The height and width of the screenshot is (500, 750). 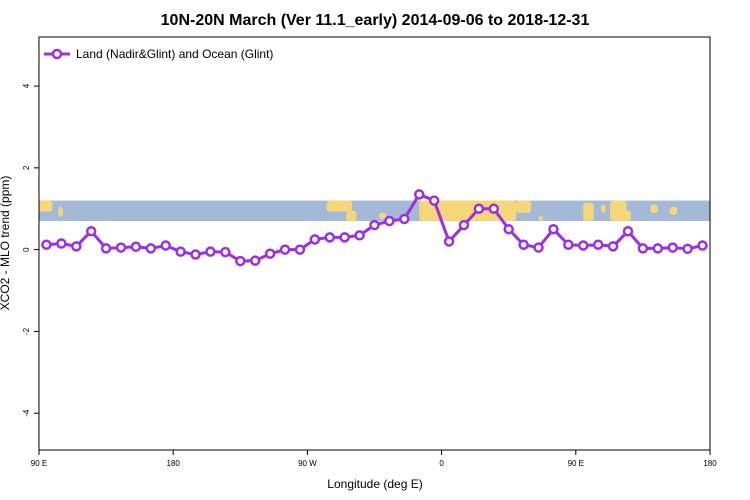 I want to click on y-axis-label: XCO2 - MLO trend (ppm), so click(x=6, y=243).